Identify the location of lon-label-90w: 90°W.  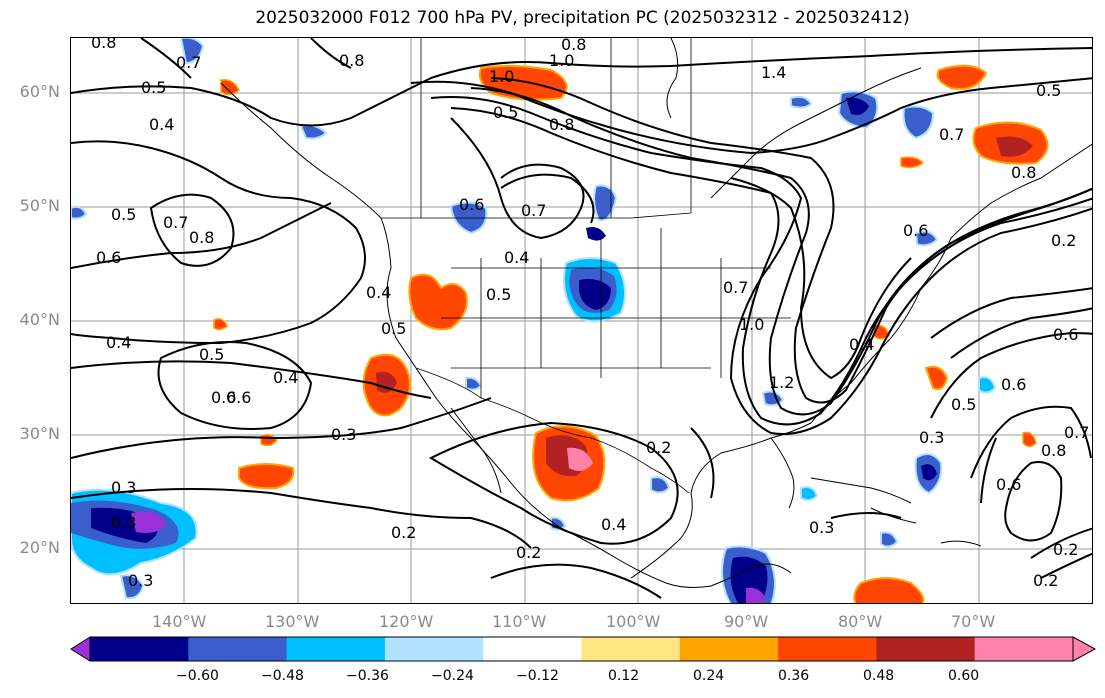
(746, 621).